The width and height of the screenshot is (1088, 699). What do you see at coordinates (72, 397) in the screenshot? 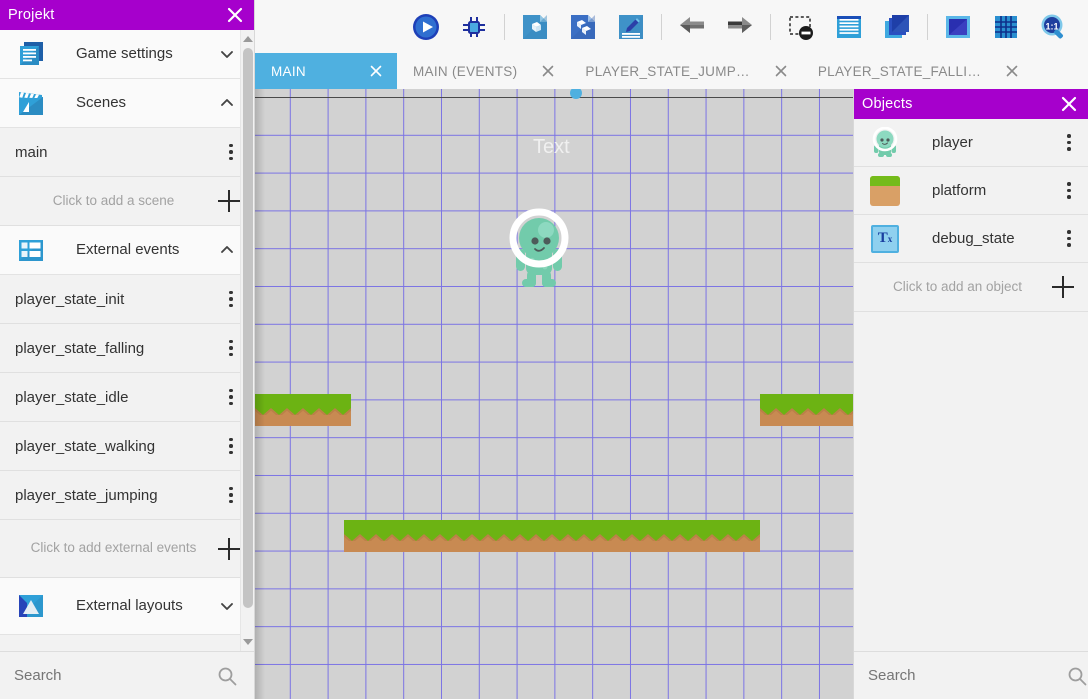
I see `item-label: player_state_idle` at bounding box center [72, 397].